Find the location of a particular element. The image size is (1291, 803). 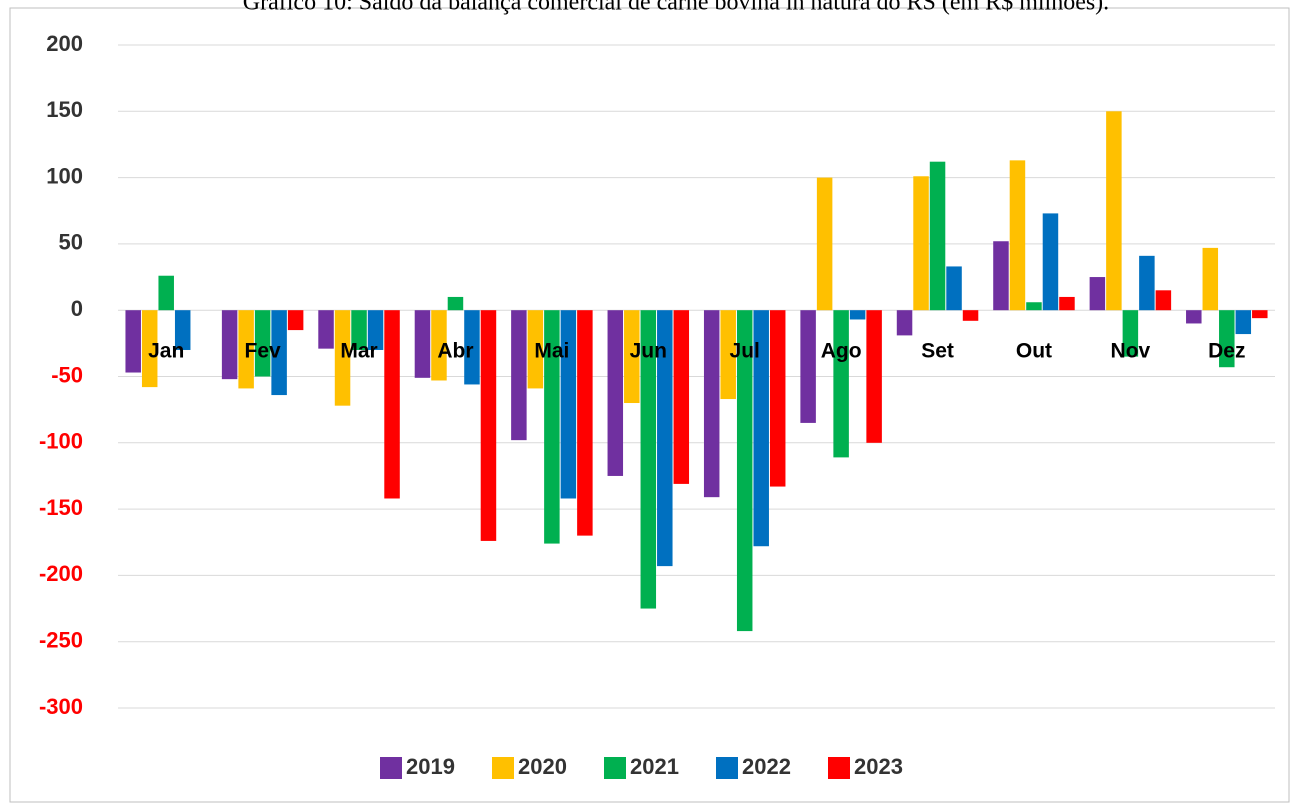

legend-label: 2020 is located at coordinates (542, 766).